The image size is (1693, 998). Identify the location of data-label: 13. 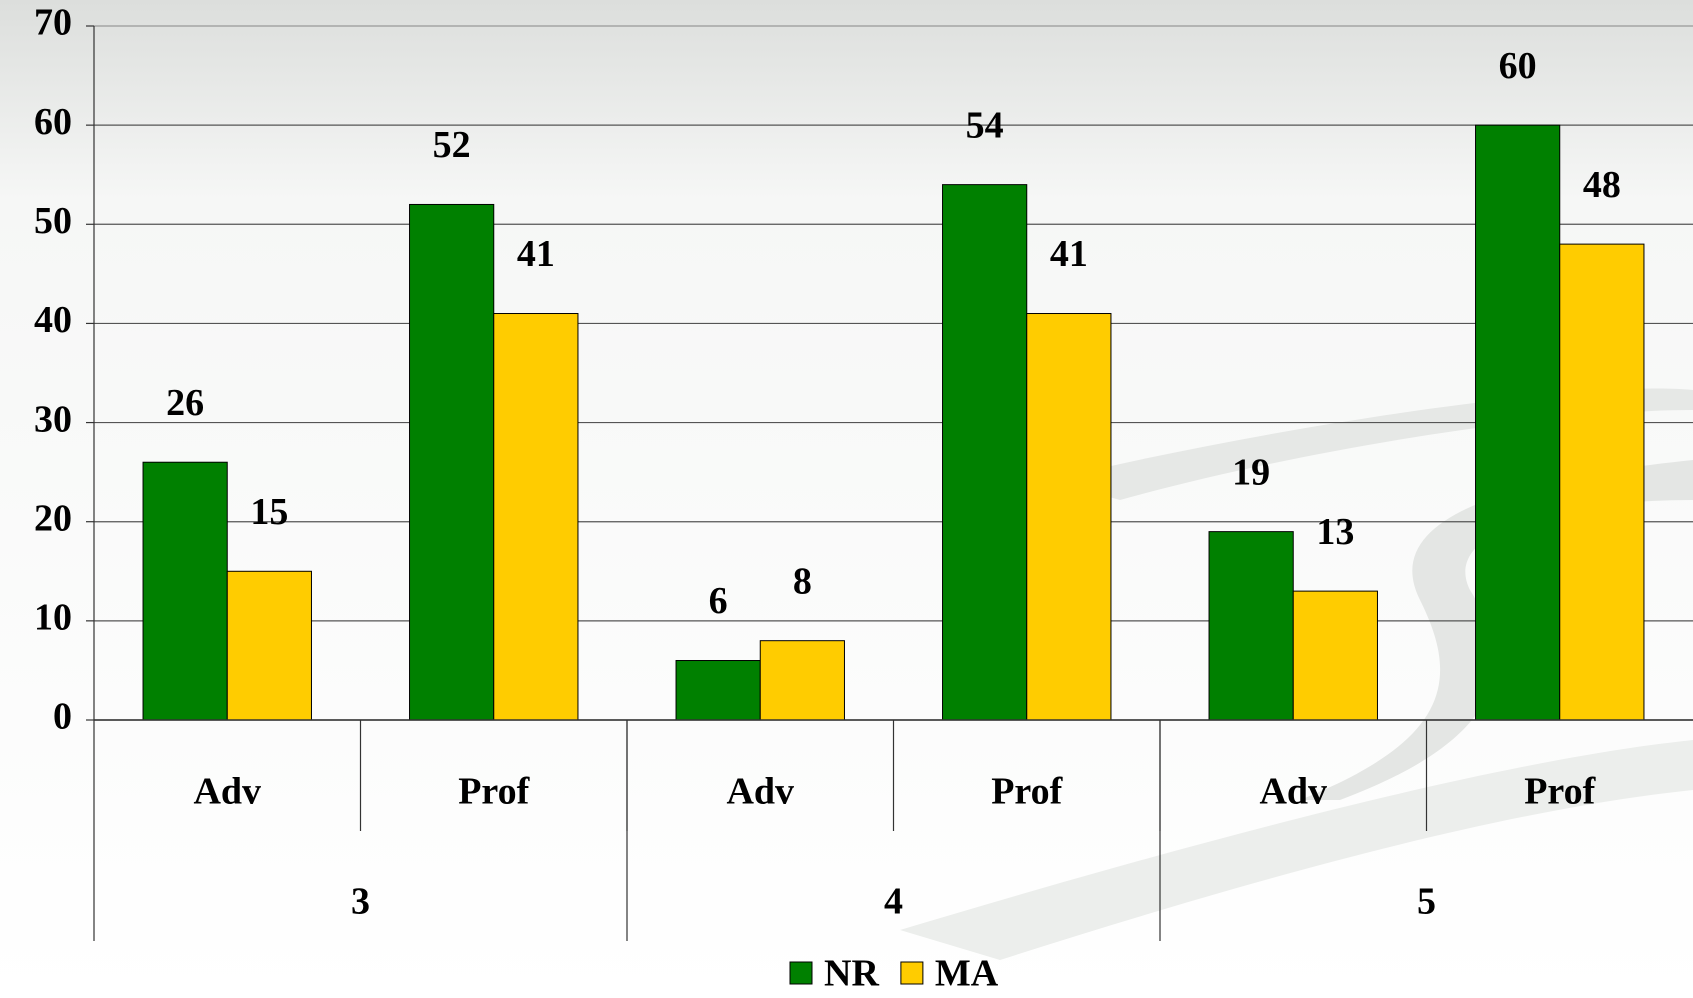
(1335, 532).